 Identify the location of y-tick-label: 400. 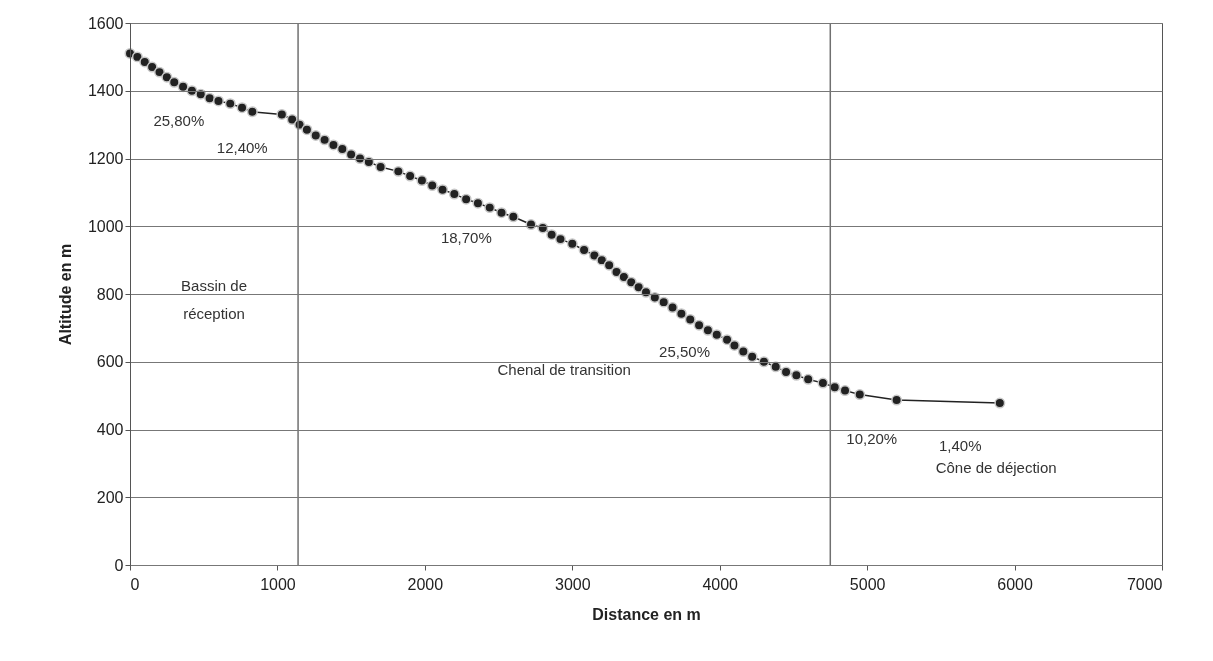
(110, 429).